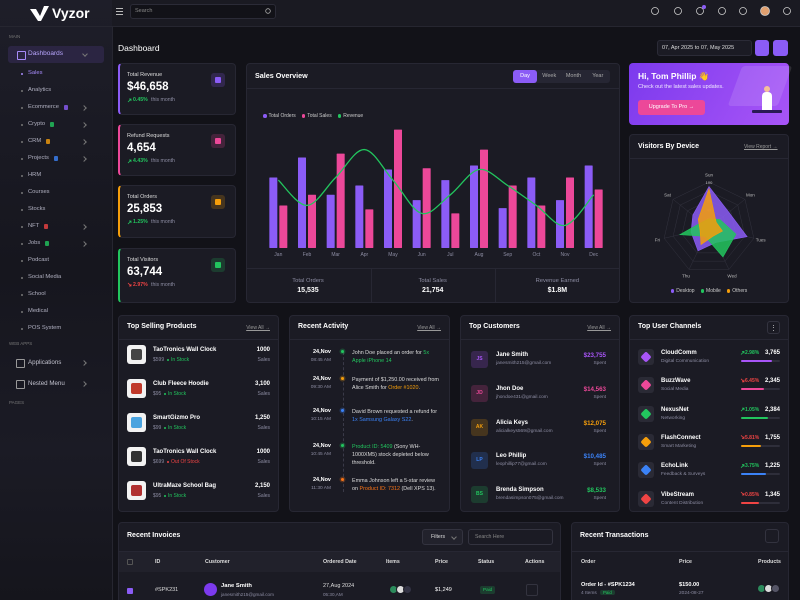 The image size is (800, 600). Describe the element at coordinates (45, 362) in the screenshot. I see `menu-item: Applications` at that location.